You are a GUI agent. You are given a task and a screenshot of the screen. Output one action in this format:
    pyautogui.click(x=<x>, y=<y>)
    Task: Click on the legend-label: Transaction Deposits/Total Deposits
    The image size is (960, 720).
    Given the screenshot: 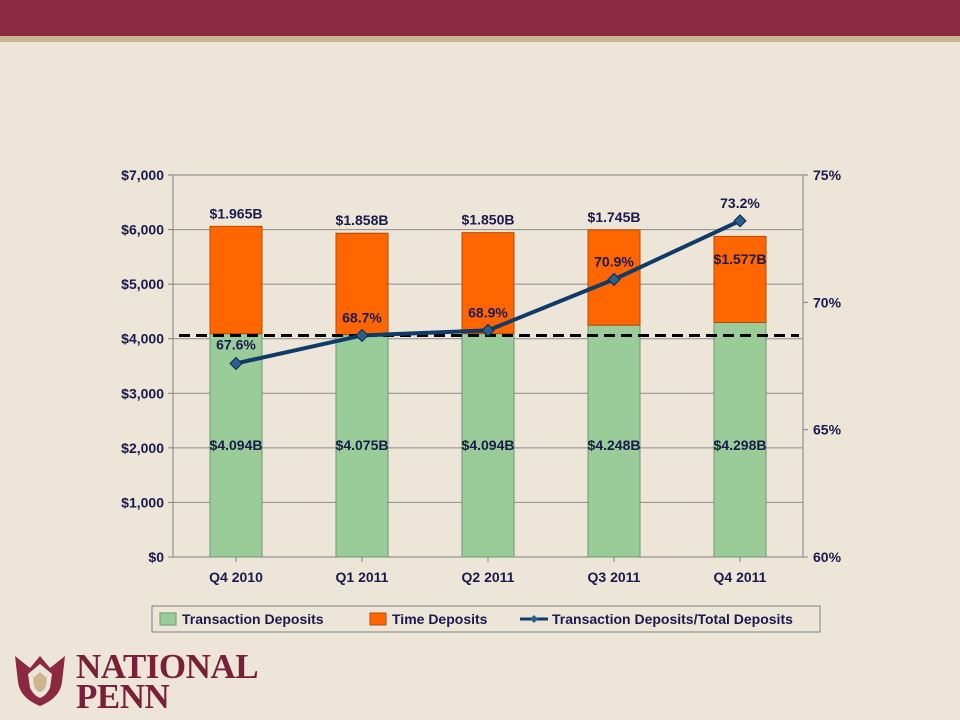 What is the action you would take?
    pyautogui.click(x=672, y=619)
    